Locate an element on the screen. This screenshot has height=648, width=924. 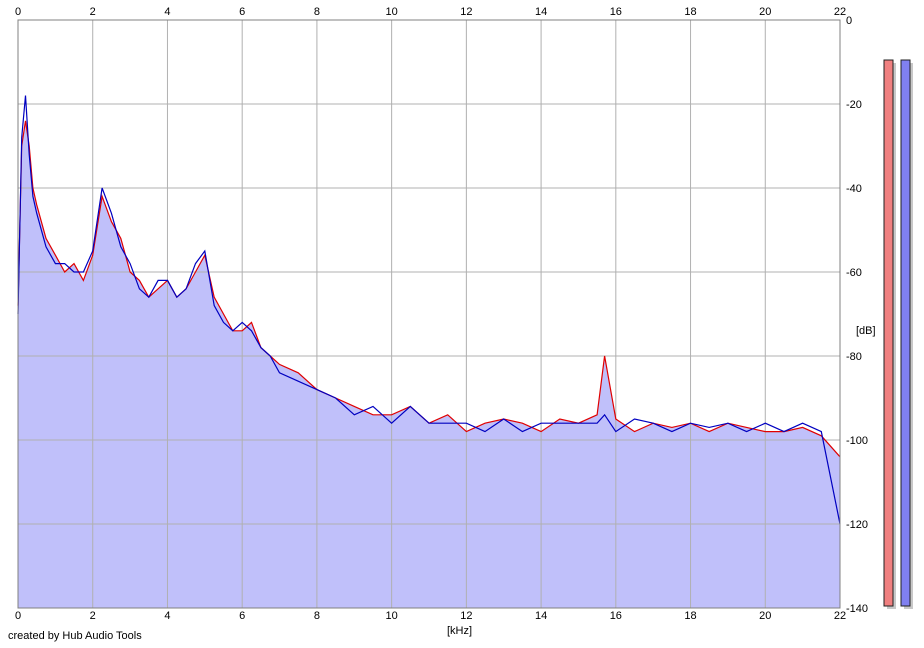
y-axis-label: [dB] is located at coordinates (866, 331).